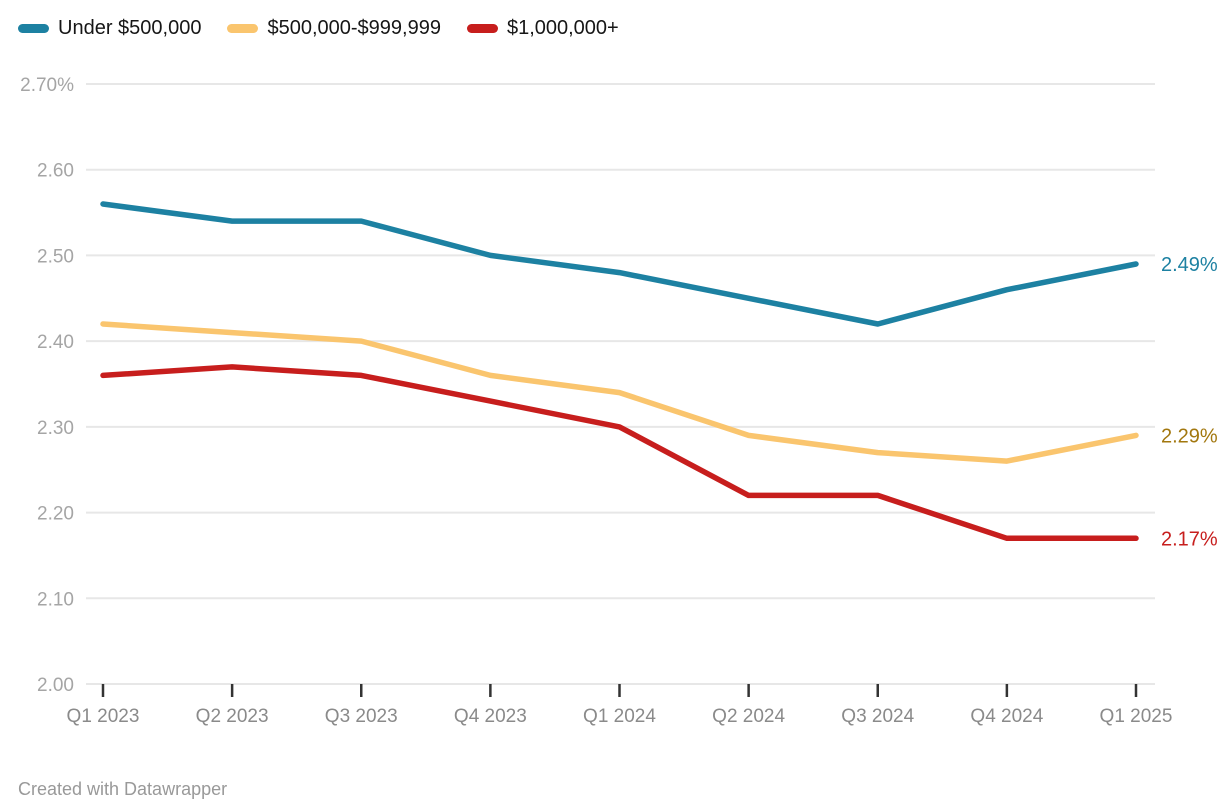  Describe the element at coordinates (55, 256) in the screenshot. I see `y-axis-tick-label: 2.50` at that location.